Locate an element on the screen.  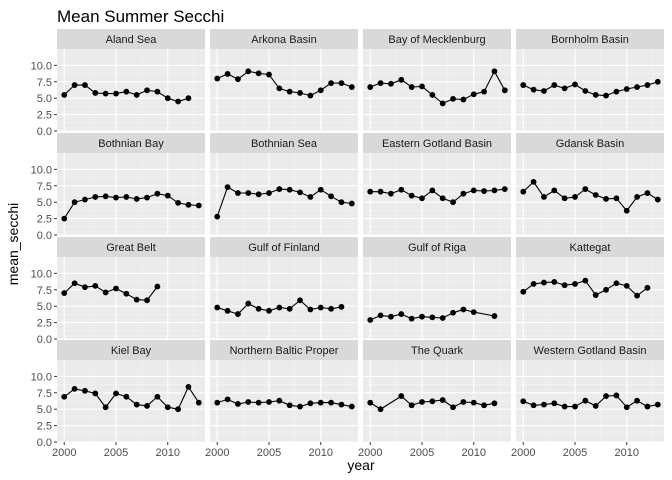
facet-panel: Gulf of Riga is located at coordinates (437, 288).